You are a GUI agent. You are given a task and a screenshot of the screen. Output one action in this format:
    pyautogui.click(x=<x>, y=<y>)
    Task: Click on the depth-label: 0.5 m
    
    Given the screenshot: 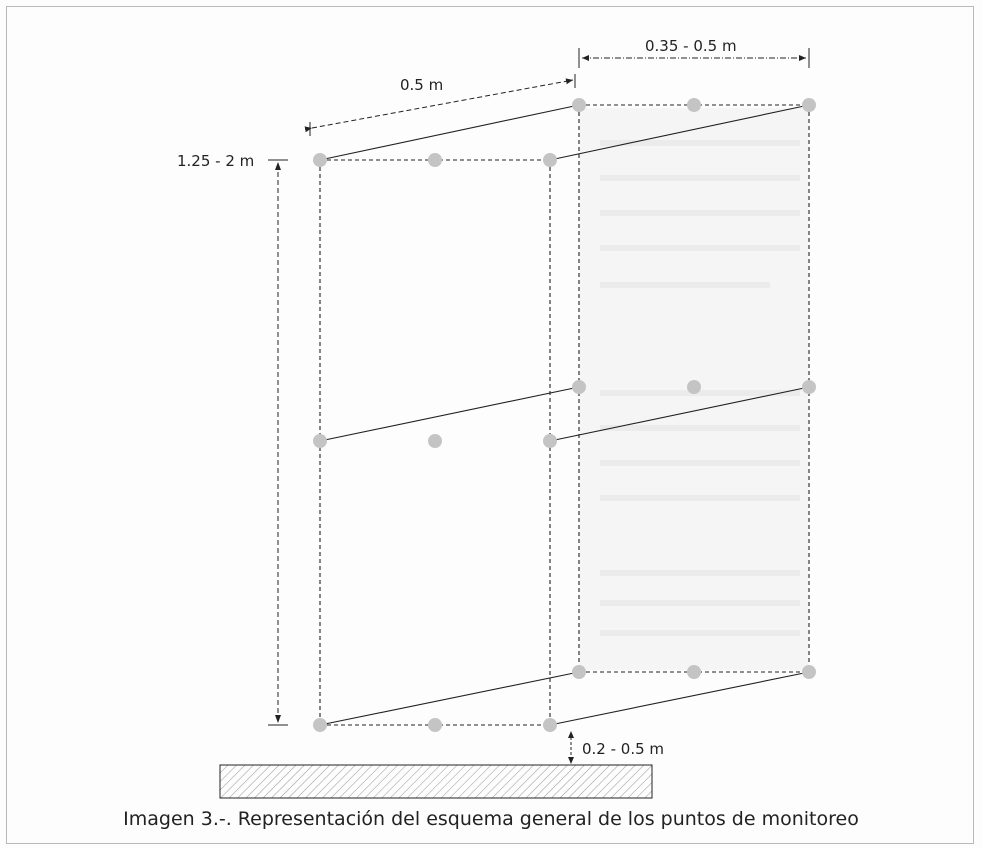 What is the action you would take?
    pyautogui.click(x=421, y=85)
    